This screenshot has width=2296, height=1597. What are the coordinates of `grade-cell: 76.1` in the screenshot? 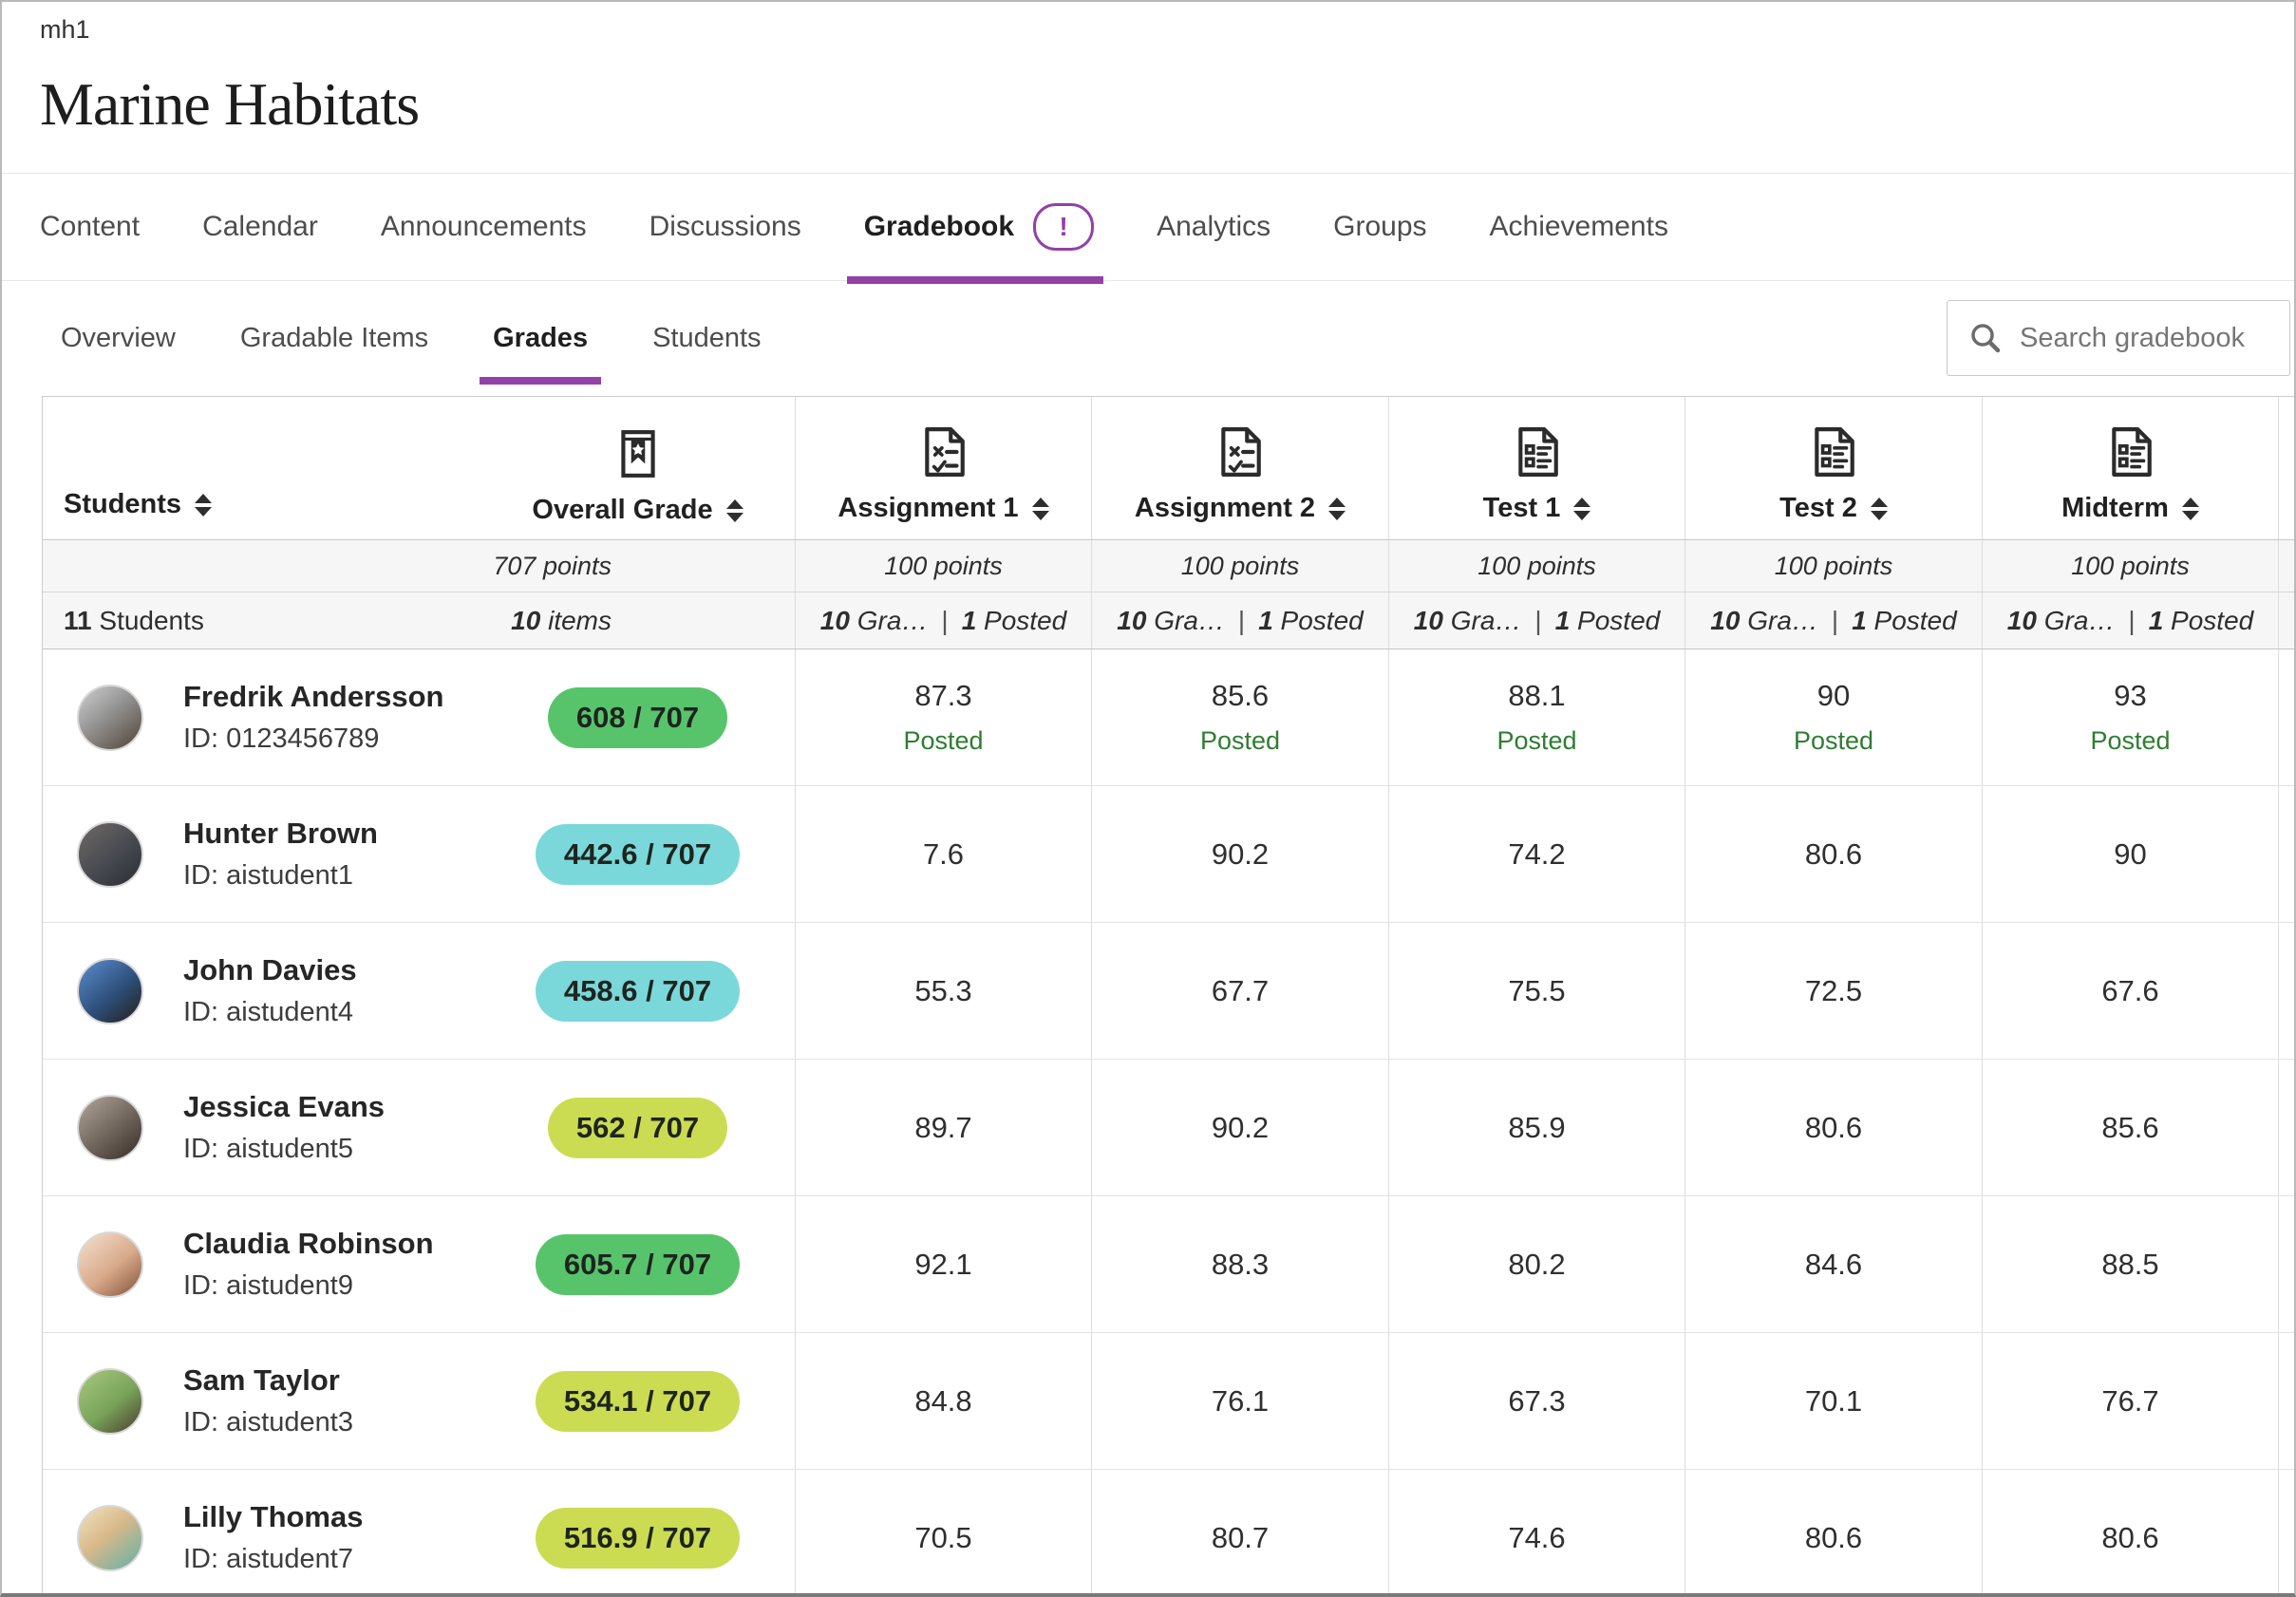 It's located at (1240, 1401).